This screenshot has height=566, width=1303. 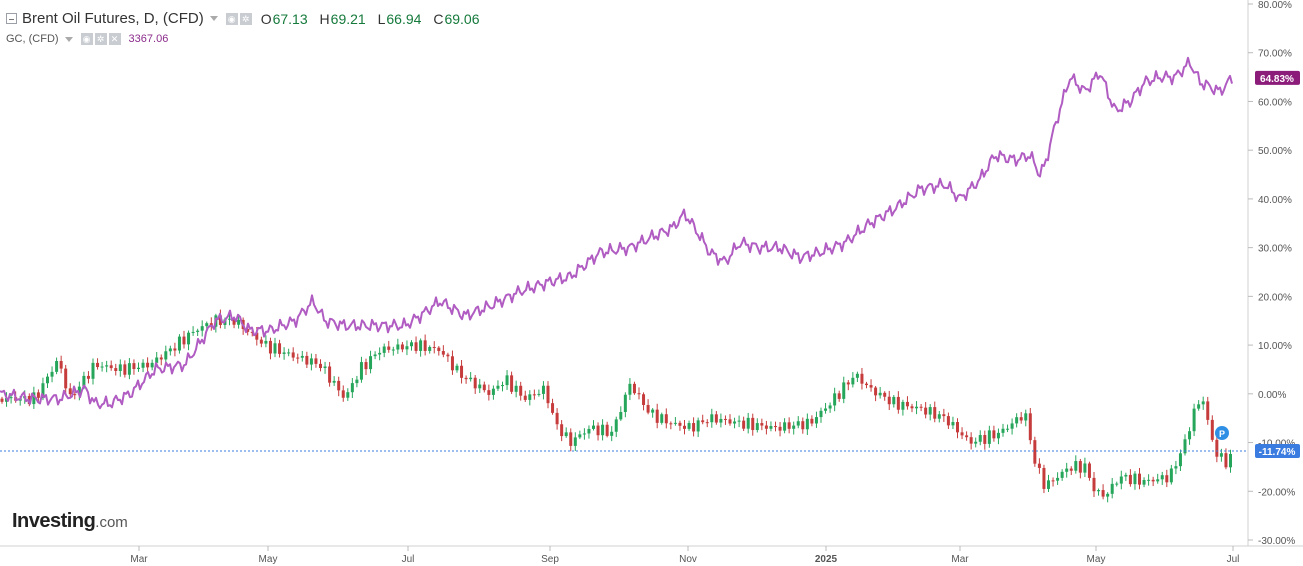 What do you see at coordinates (404, 18) in the screenshot?
I see `low-value: 66.94` at bounding box center [404, 18].